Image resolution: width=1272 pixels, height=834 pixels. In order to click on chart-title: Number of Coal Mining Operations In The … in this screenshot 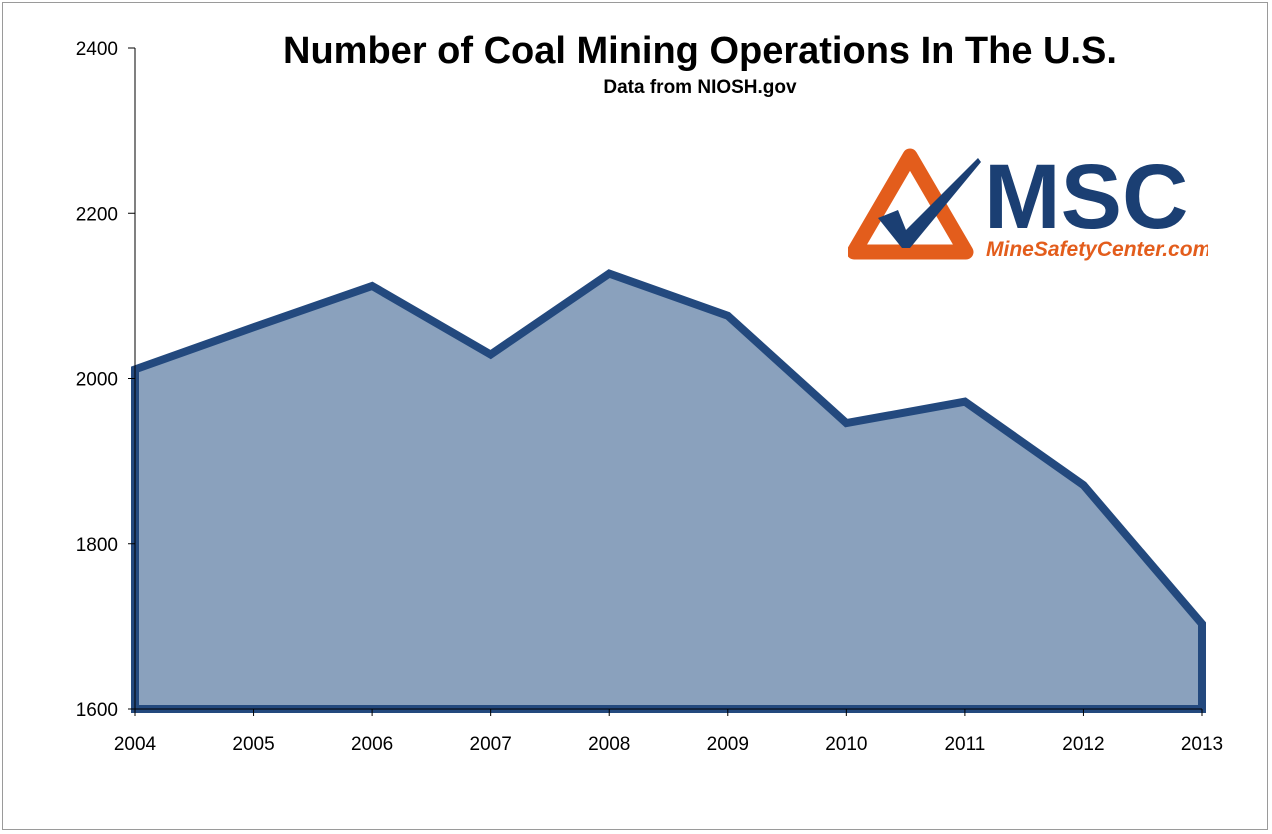, I will do `click(700, 51)`.